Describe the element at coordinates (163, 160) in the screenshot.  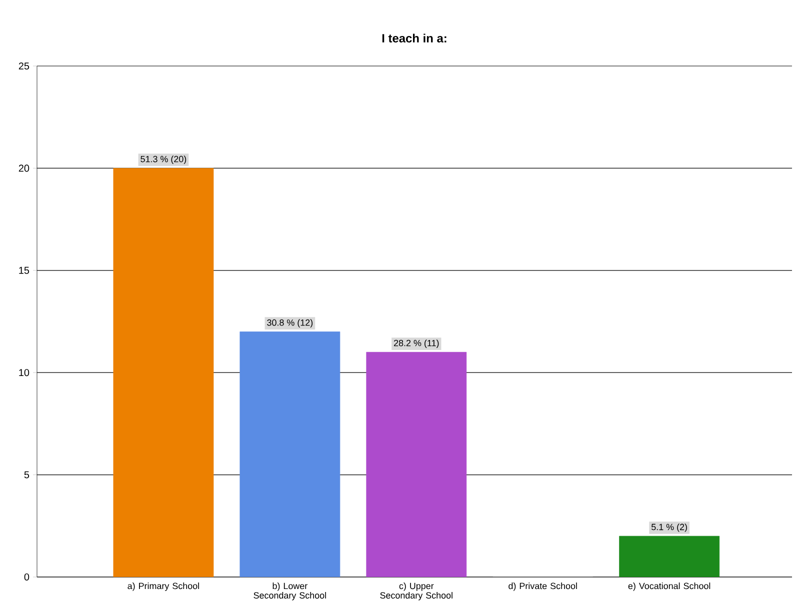
I see `data-label: 51.3 % (20)` at that location.